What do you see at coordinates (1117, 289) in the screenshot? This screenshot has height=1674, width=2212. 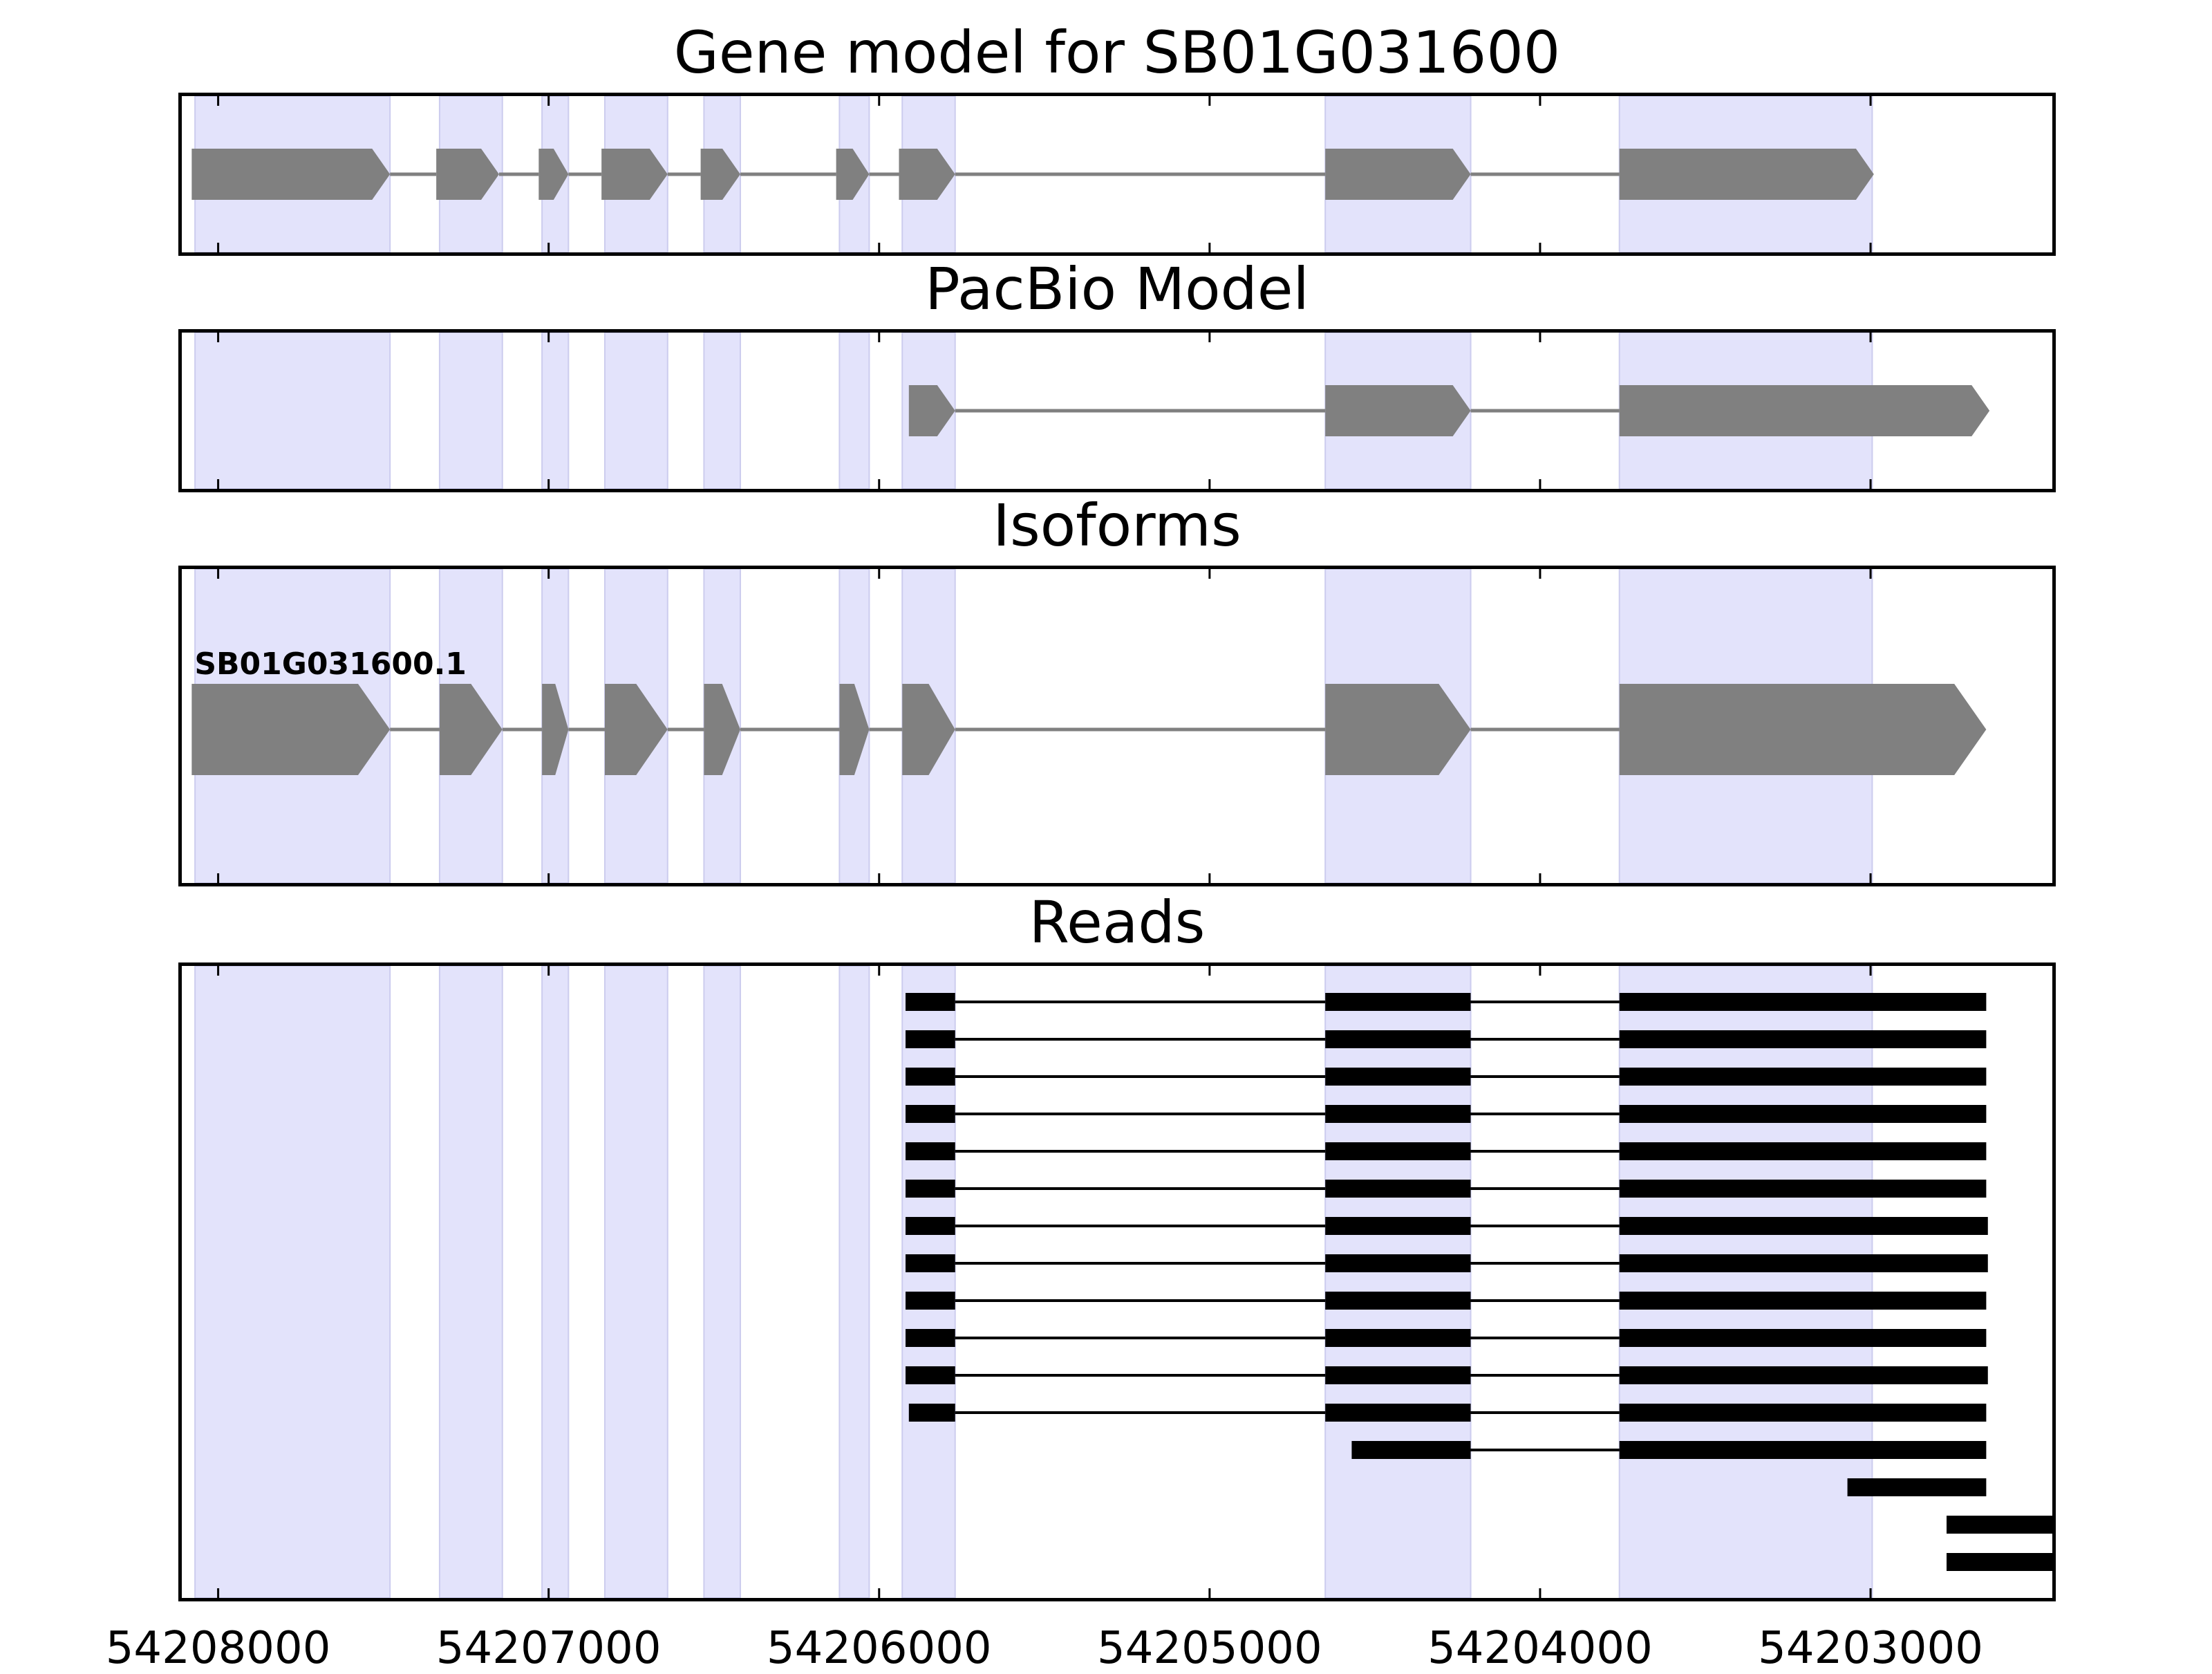 I see `pacbio-model-title: PacBio Model` at bounding box center [1117, 289].